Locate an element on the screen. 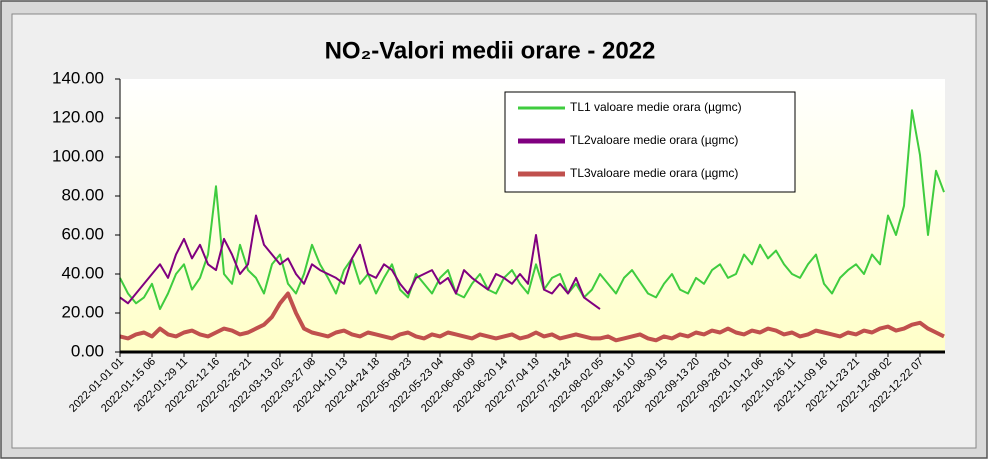  y-tick-label: 80.00 is located at coordinates (82, 194).